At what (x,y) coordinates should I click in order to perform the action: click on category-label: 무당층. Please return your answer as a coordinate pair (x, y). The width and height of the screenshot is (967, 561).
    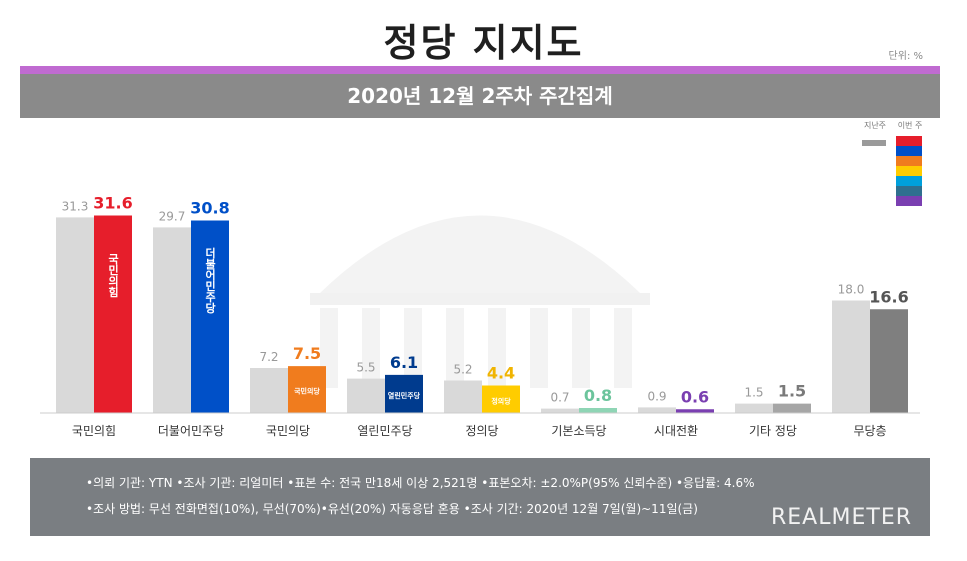
    Looking at the image, I should click on (869, 431).